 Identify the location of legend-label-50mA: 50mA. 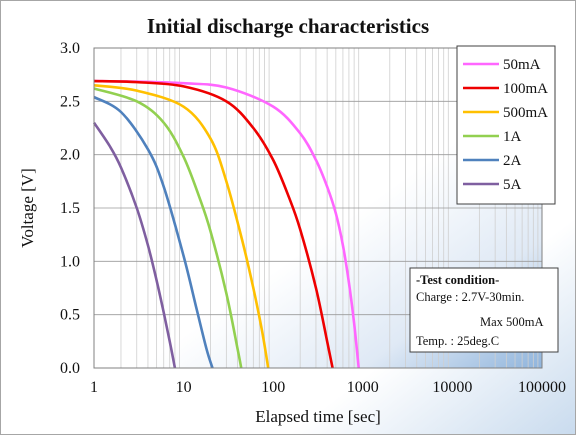
(522, 65).